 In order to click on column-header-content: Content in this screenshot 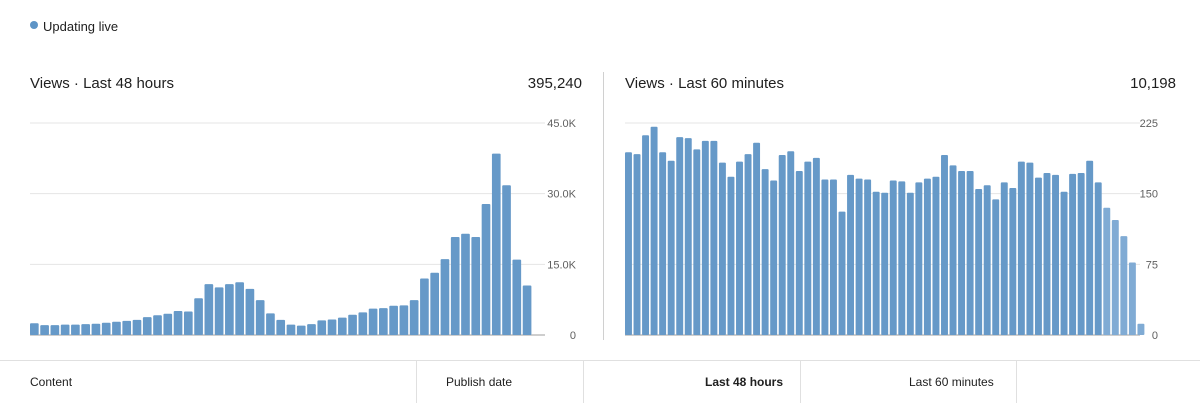, I will do `click(51, 382)`.